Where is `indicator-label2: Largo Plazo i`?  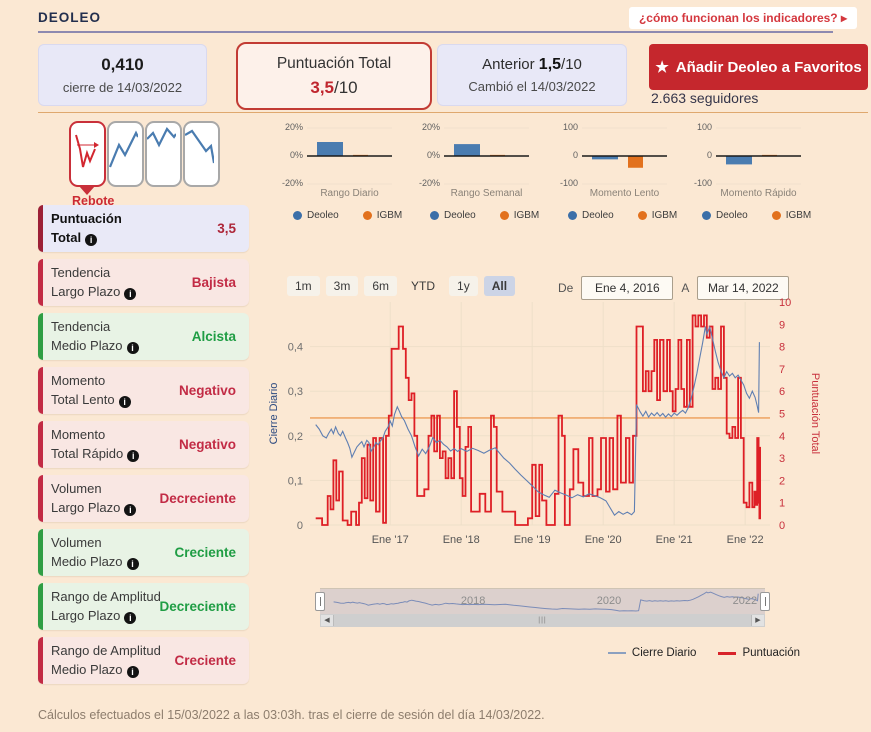
indicator-label2: Largo Plazo i is located at coordinates (94, 508).